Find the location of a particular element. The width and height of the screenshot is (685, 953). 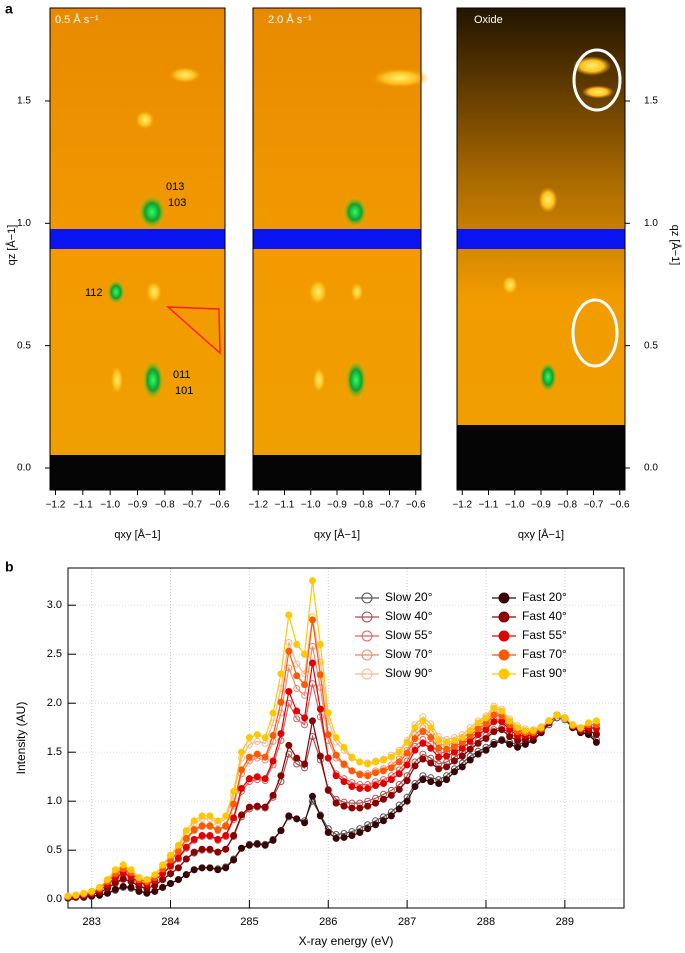

y-tick-label: 2.5 is located at coordinates (54, 654).